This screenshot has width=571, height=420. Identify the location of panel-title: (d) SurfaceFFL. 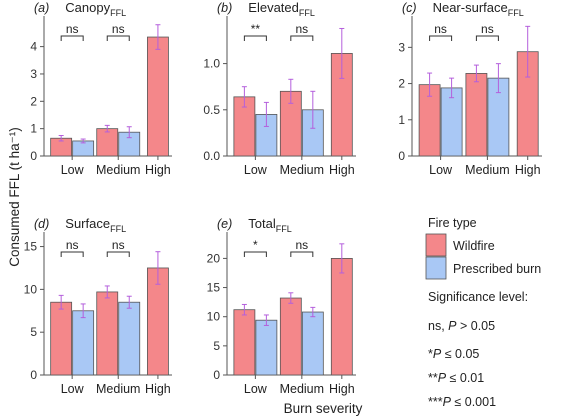
(80, 225).